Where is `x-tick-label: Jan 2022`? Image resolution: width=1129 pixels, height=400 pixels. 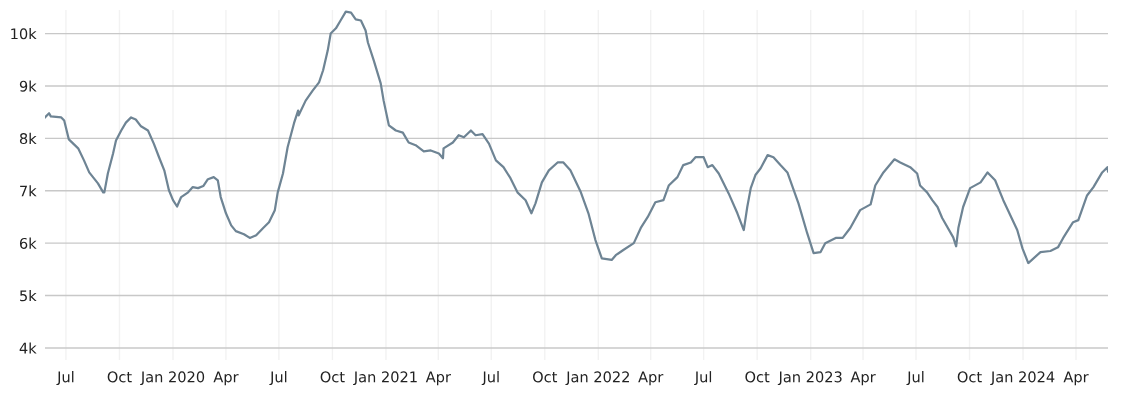
x-tick-label: Jan 2022 is located at coordinates (597, 378).